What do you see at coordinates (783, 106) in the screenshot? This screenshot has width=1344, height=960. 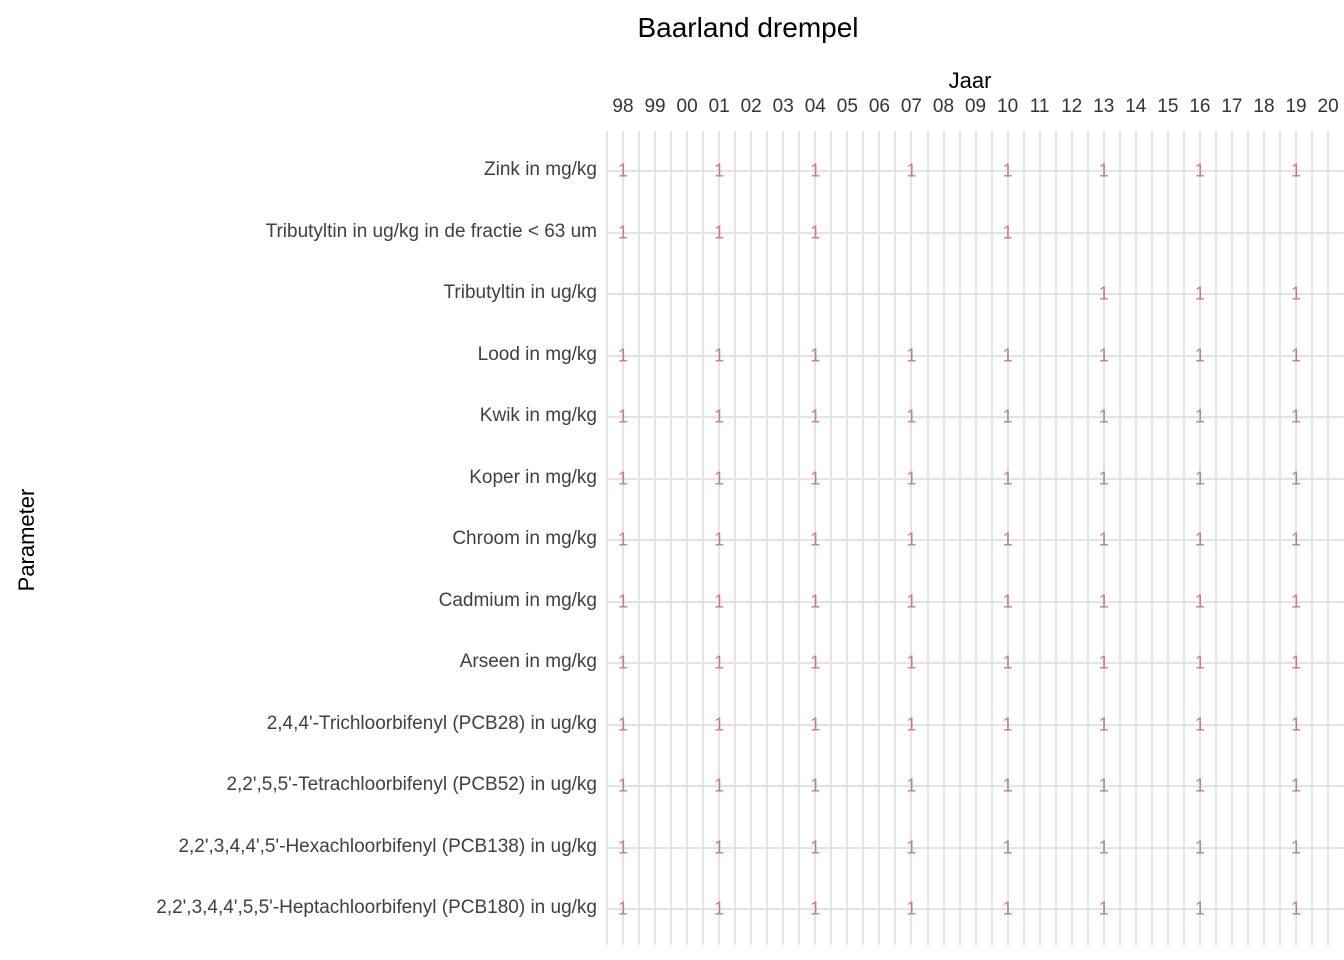 I see `x-tick-label: 03` at bounding box center [783, 106].